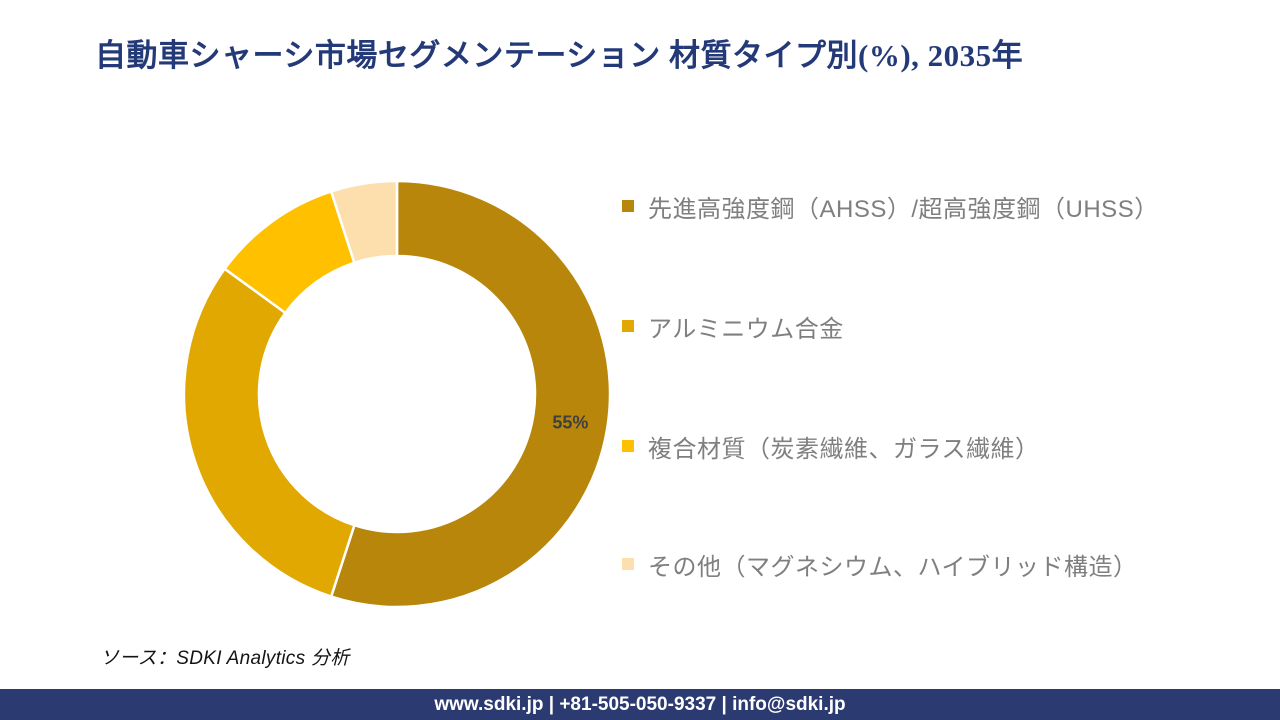 The image size is (1280, 720). Describe the element at coordinates (628, 446) in the screenshot. I see `legend-swatch-composites` at that location.